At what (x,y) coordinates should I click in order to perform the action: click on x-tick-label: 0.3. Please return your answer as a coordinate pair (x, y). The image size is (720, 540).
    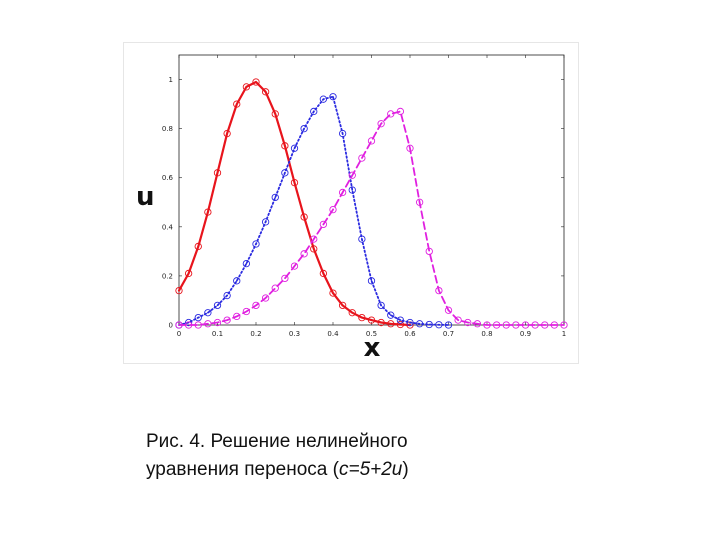
    Looking at the image, I should click on (294, 334).